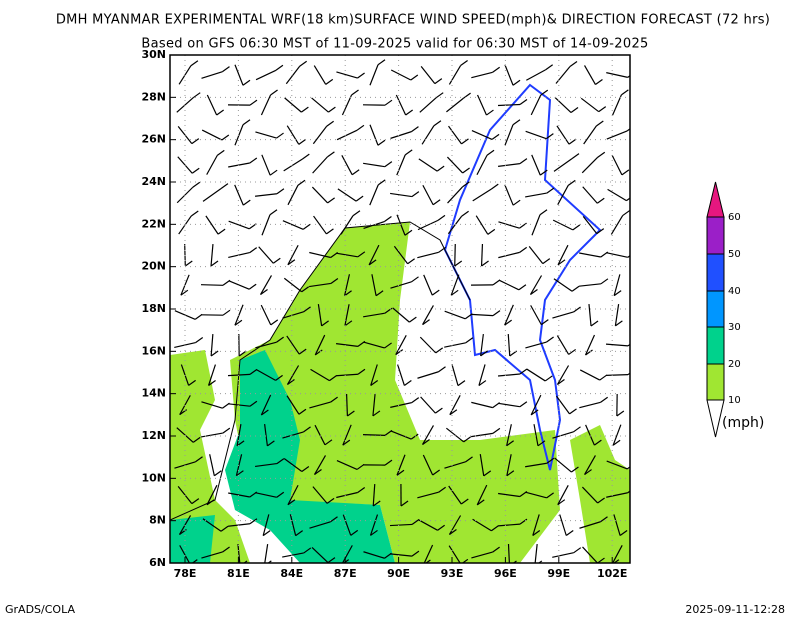 The height and width of the screenshot is (618, 800). I want to click on colorbar-label: 20, so click(734, 364).